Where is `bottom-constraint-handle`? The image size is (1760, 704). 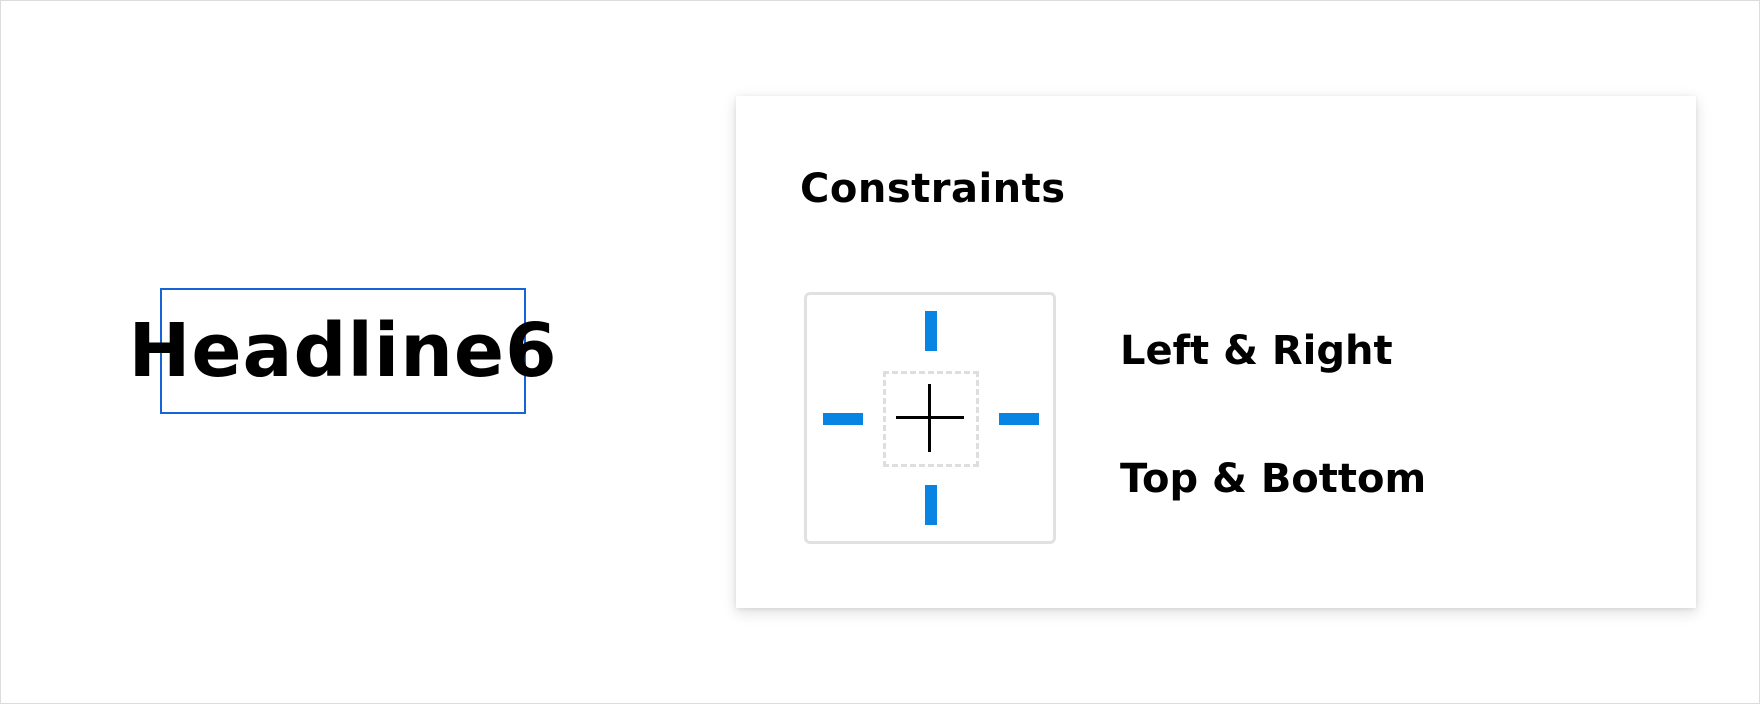
bottom-constraint-handle is located at coordinates (931, 505).